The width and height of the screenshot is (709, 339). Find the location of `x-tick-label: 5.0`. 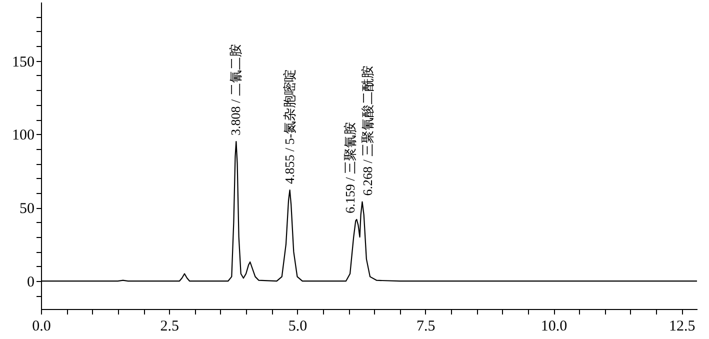

x-tick-label: 5.0 is located at coordinates (298, 326).